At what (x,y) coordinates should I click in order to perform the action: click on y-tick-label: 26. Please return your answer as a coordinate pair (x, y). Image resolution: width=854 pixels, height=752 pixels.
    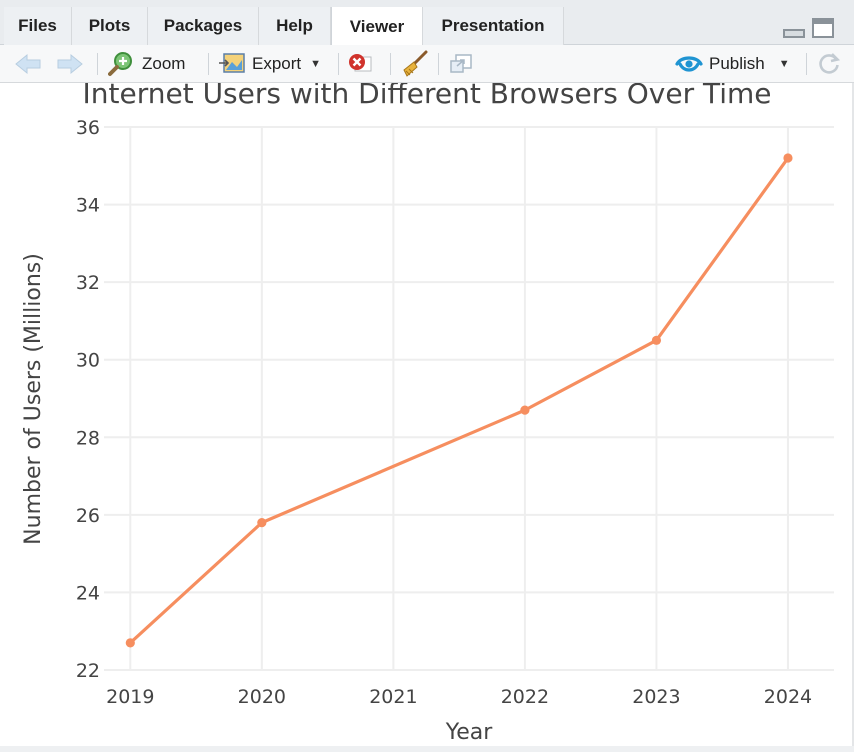
    Looking at the image, I should click on (88, 516).